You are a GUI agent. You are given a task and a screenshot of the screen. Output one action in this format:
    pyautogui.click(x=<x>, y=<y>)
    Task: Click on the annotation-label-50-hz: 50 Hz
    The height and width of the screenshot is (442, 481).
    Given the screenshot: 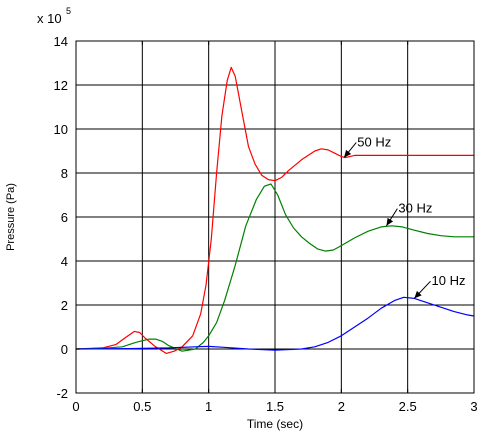 What is the action you would take?
    pyautogui.click(x=374, y=142)
    